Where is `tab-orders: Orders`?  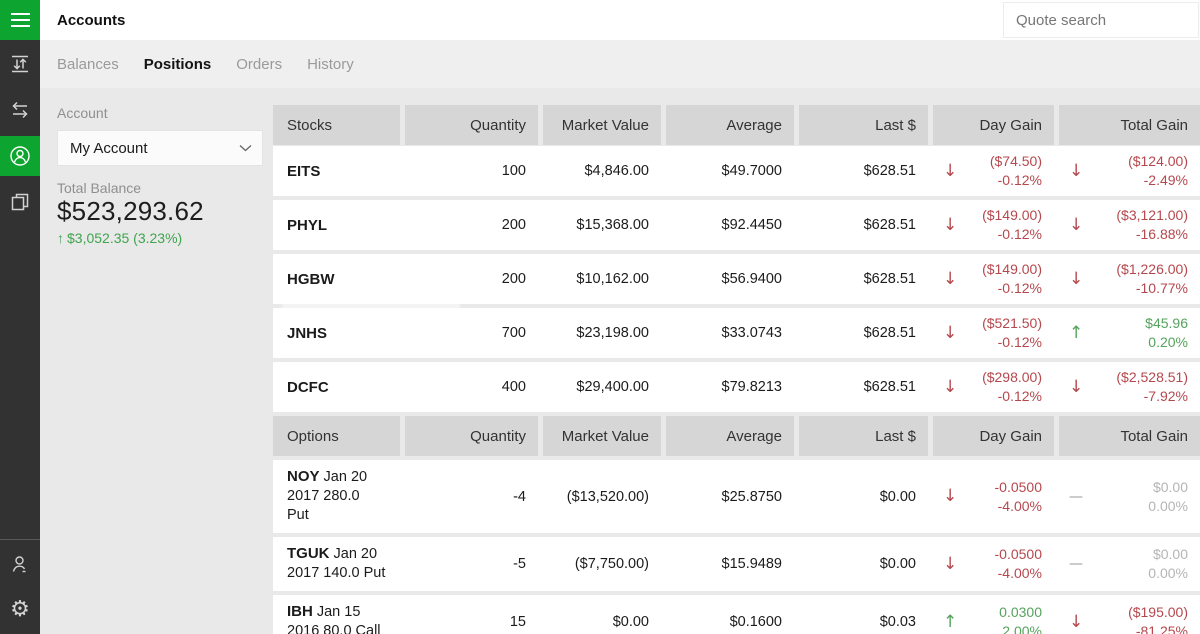
tab-orders: Orders is located at coordinates (259, 64).